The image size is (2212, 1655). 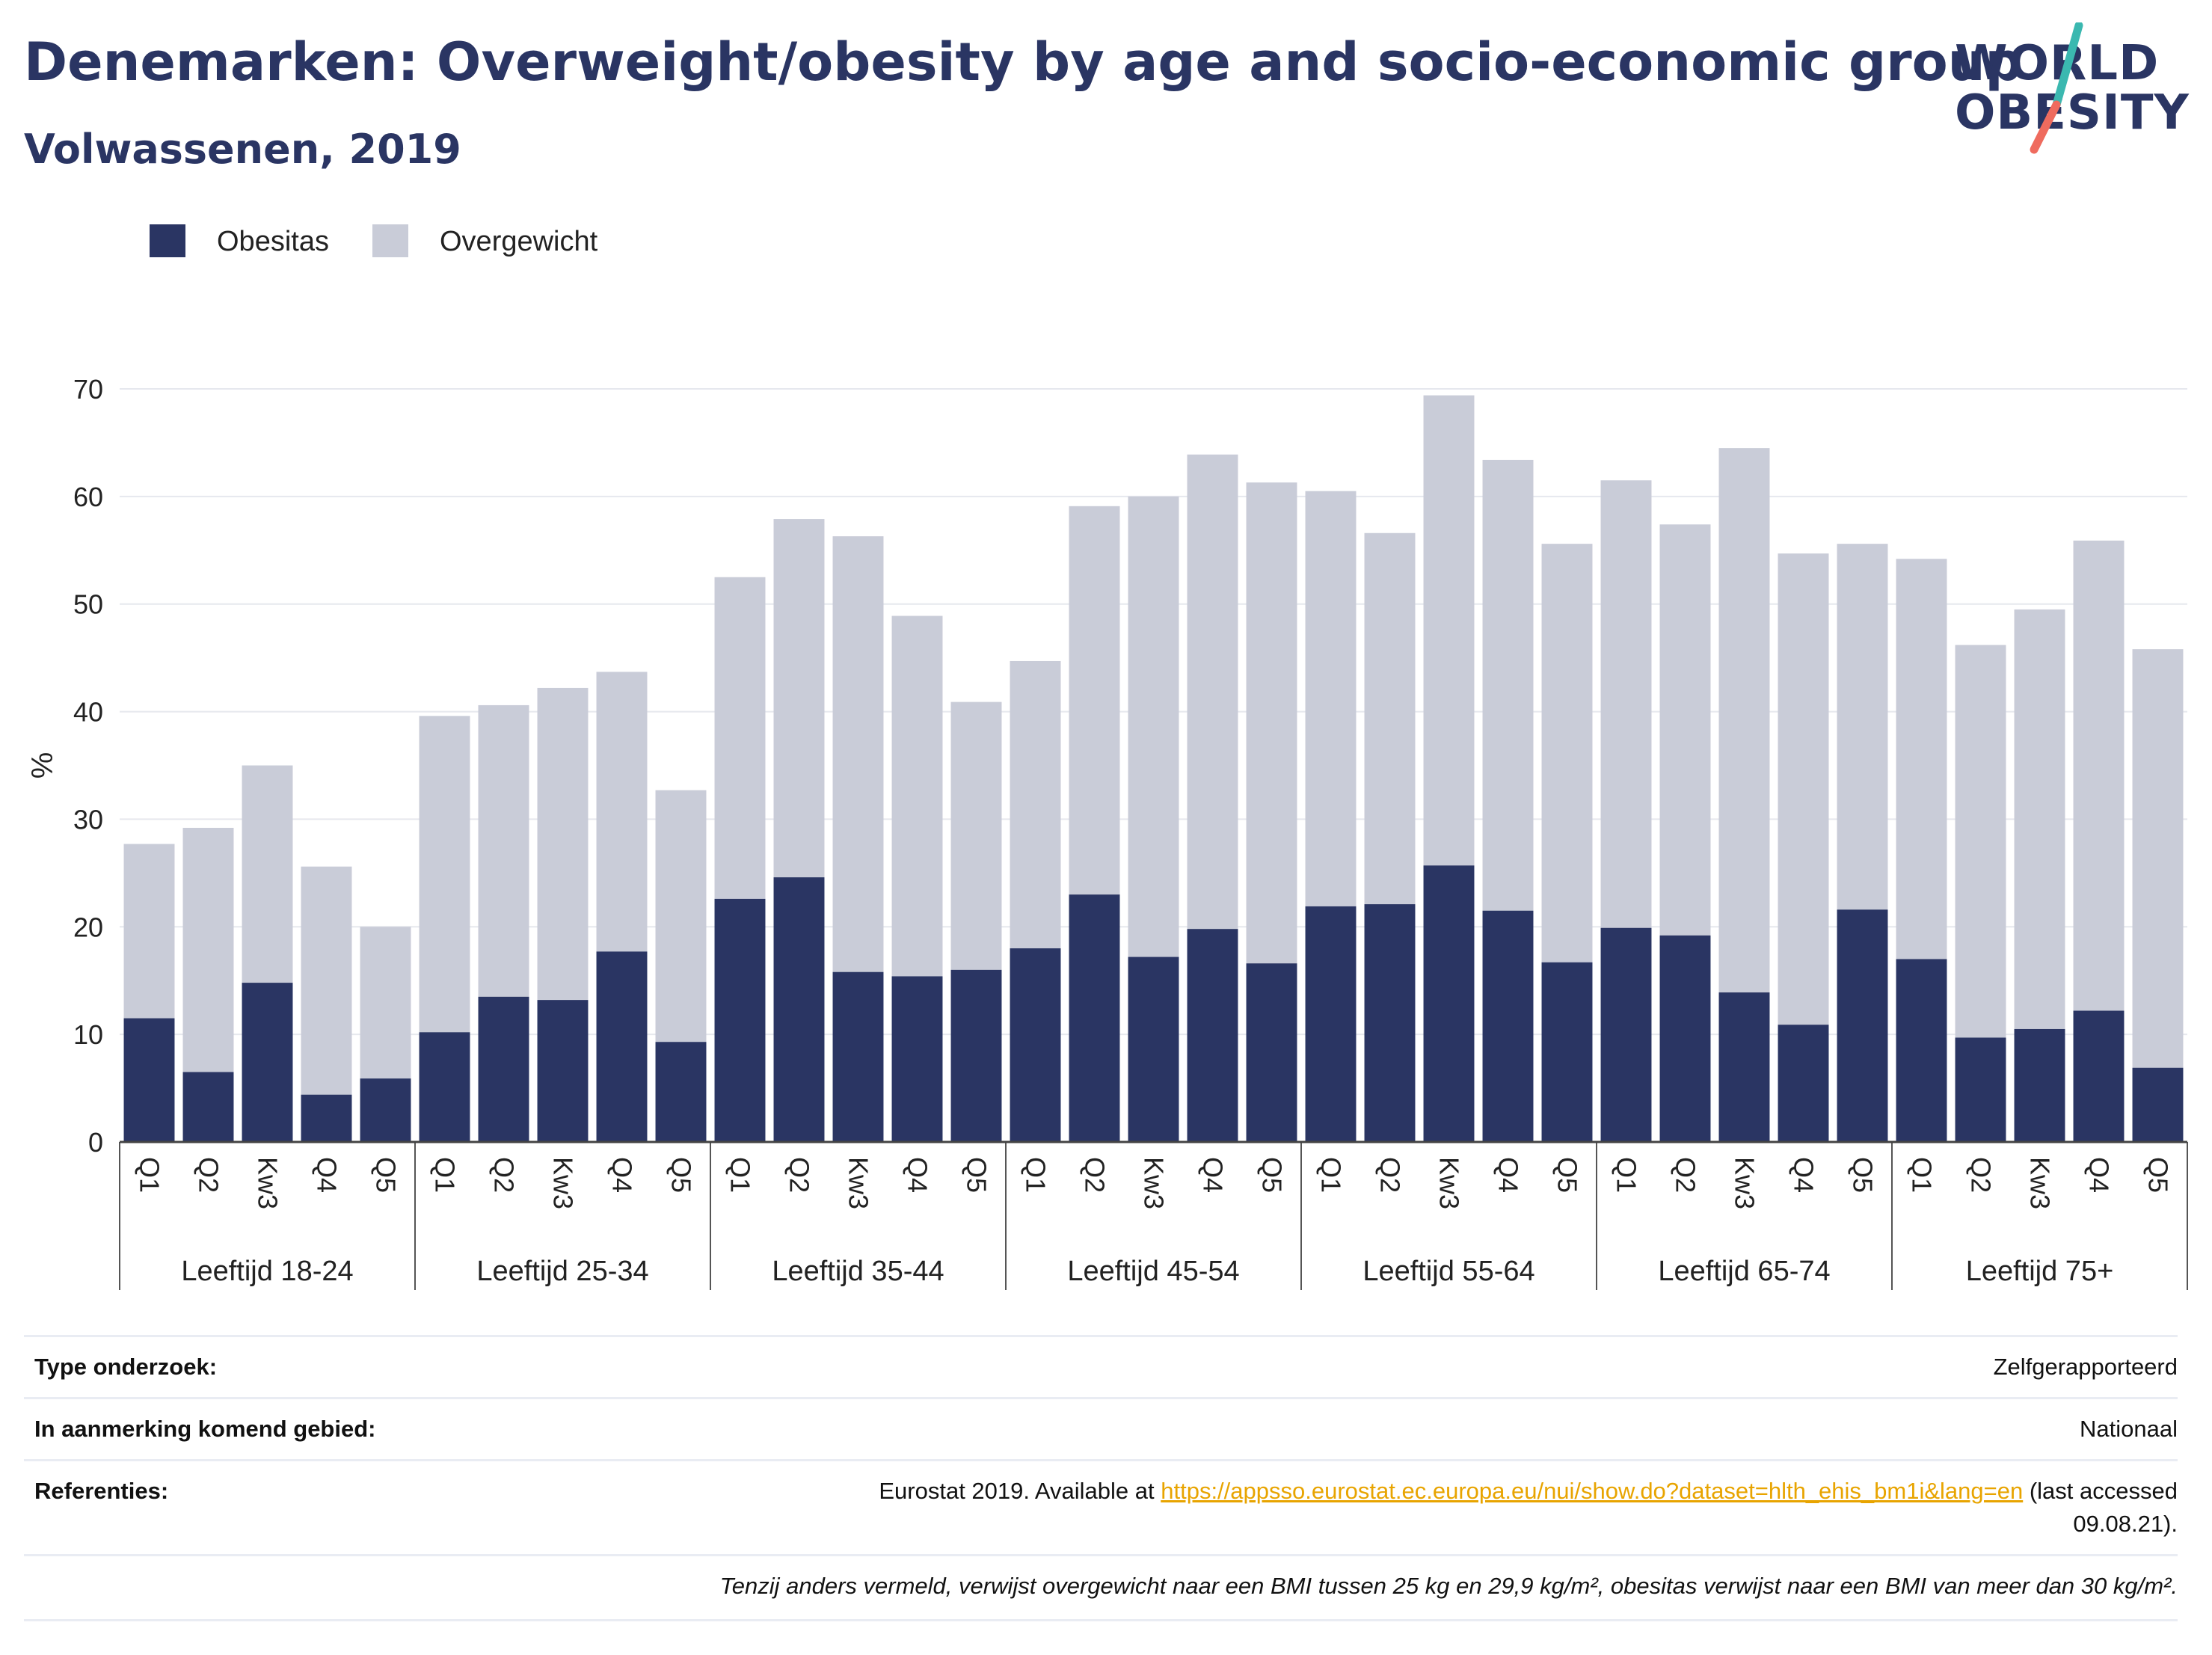 I want to click on group-label: Leeftijd 75+, so click(x=2040, y=1271).